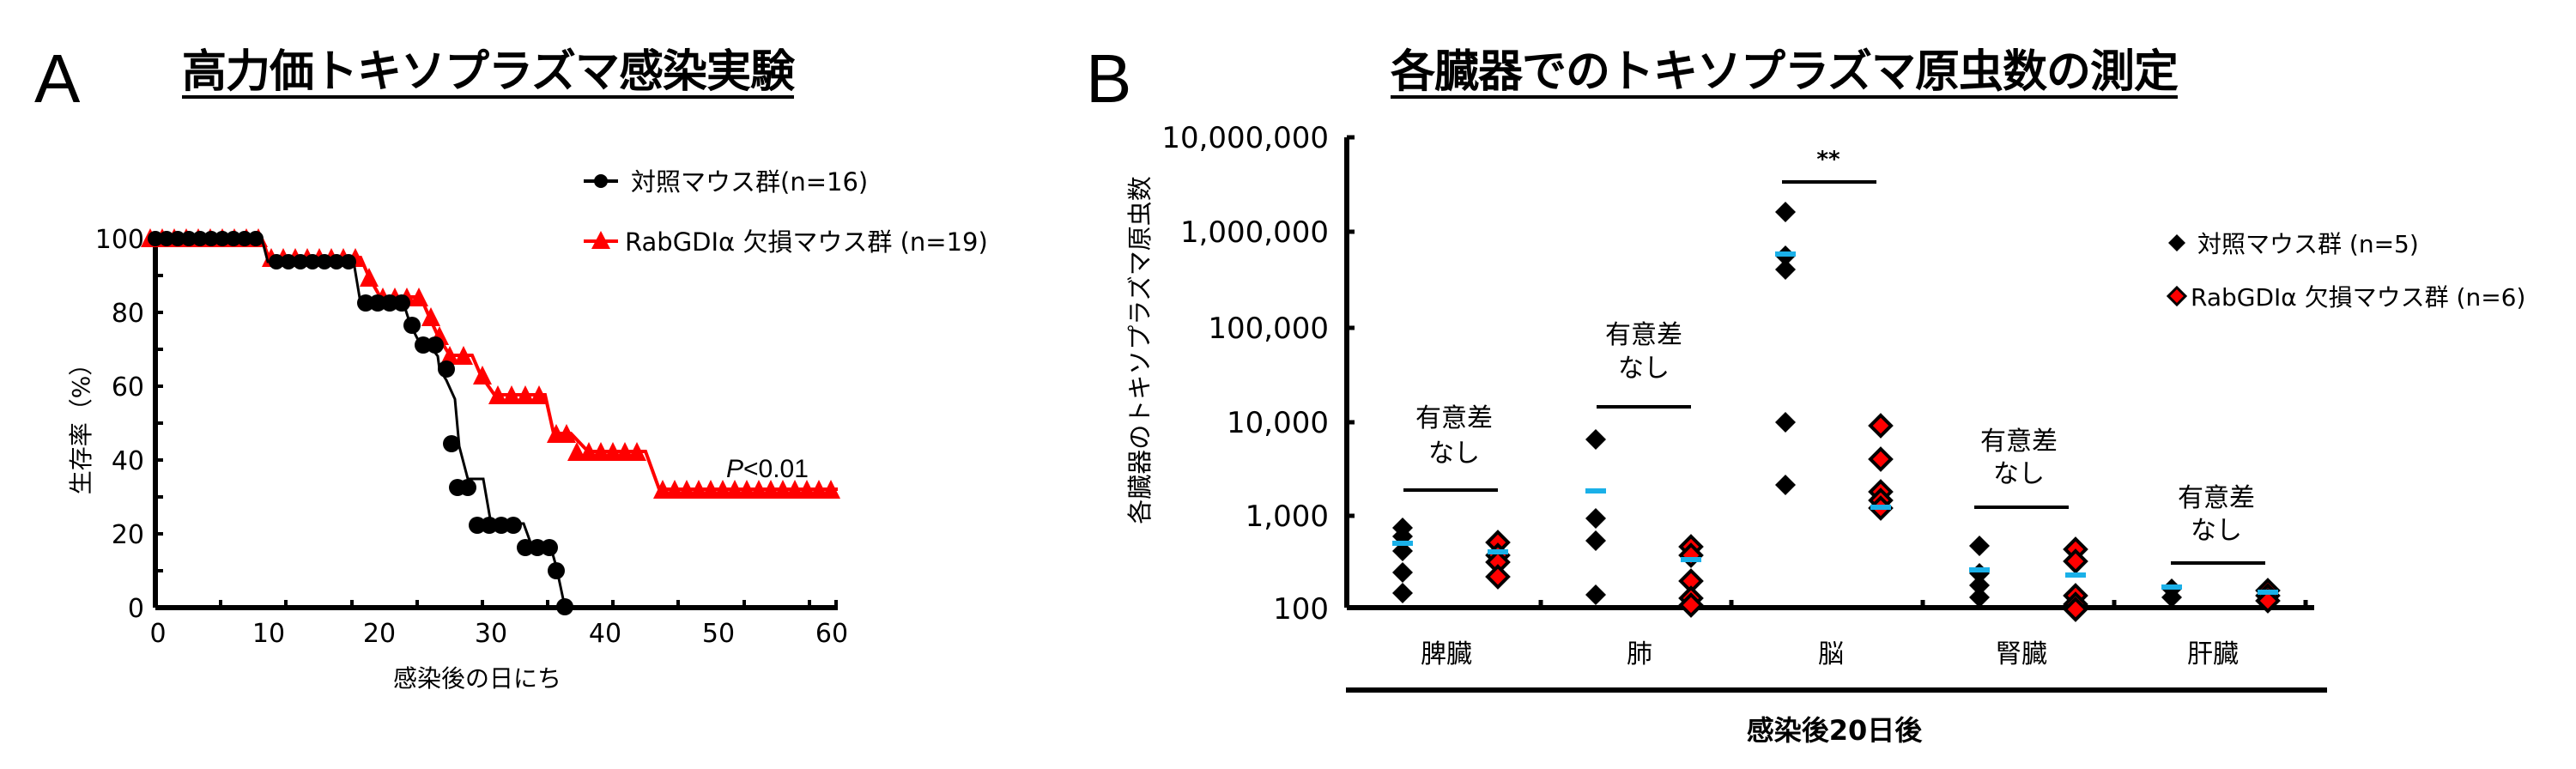 The width and height of the screenshot is (2576, 769). I want to click on sig-brain: **, so click(1829, 165).